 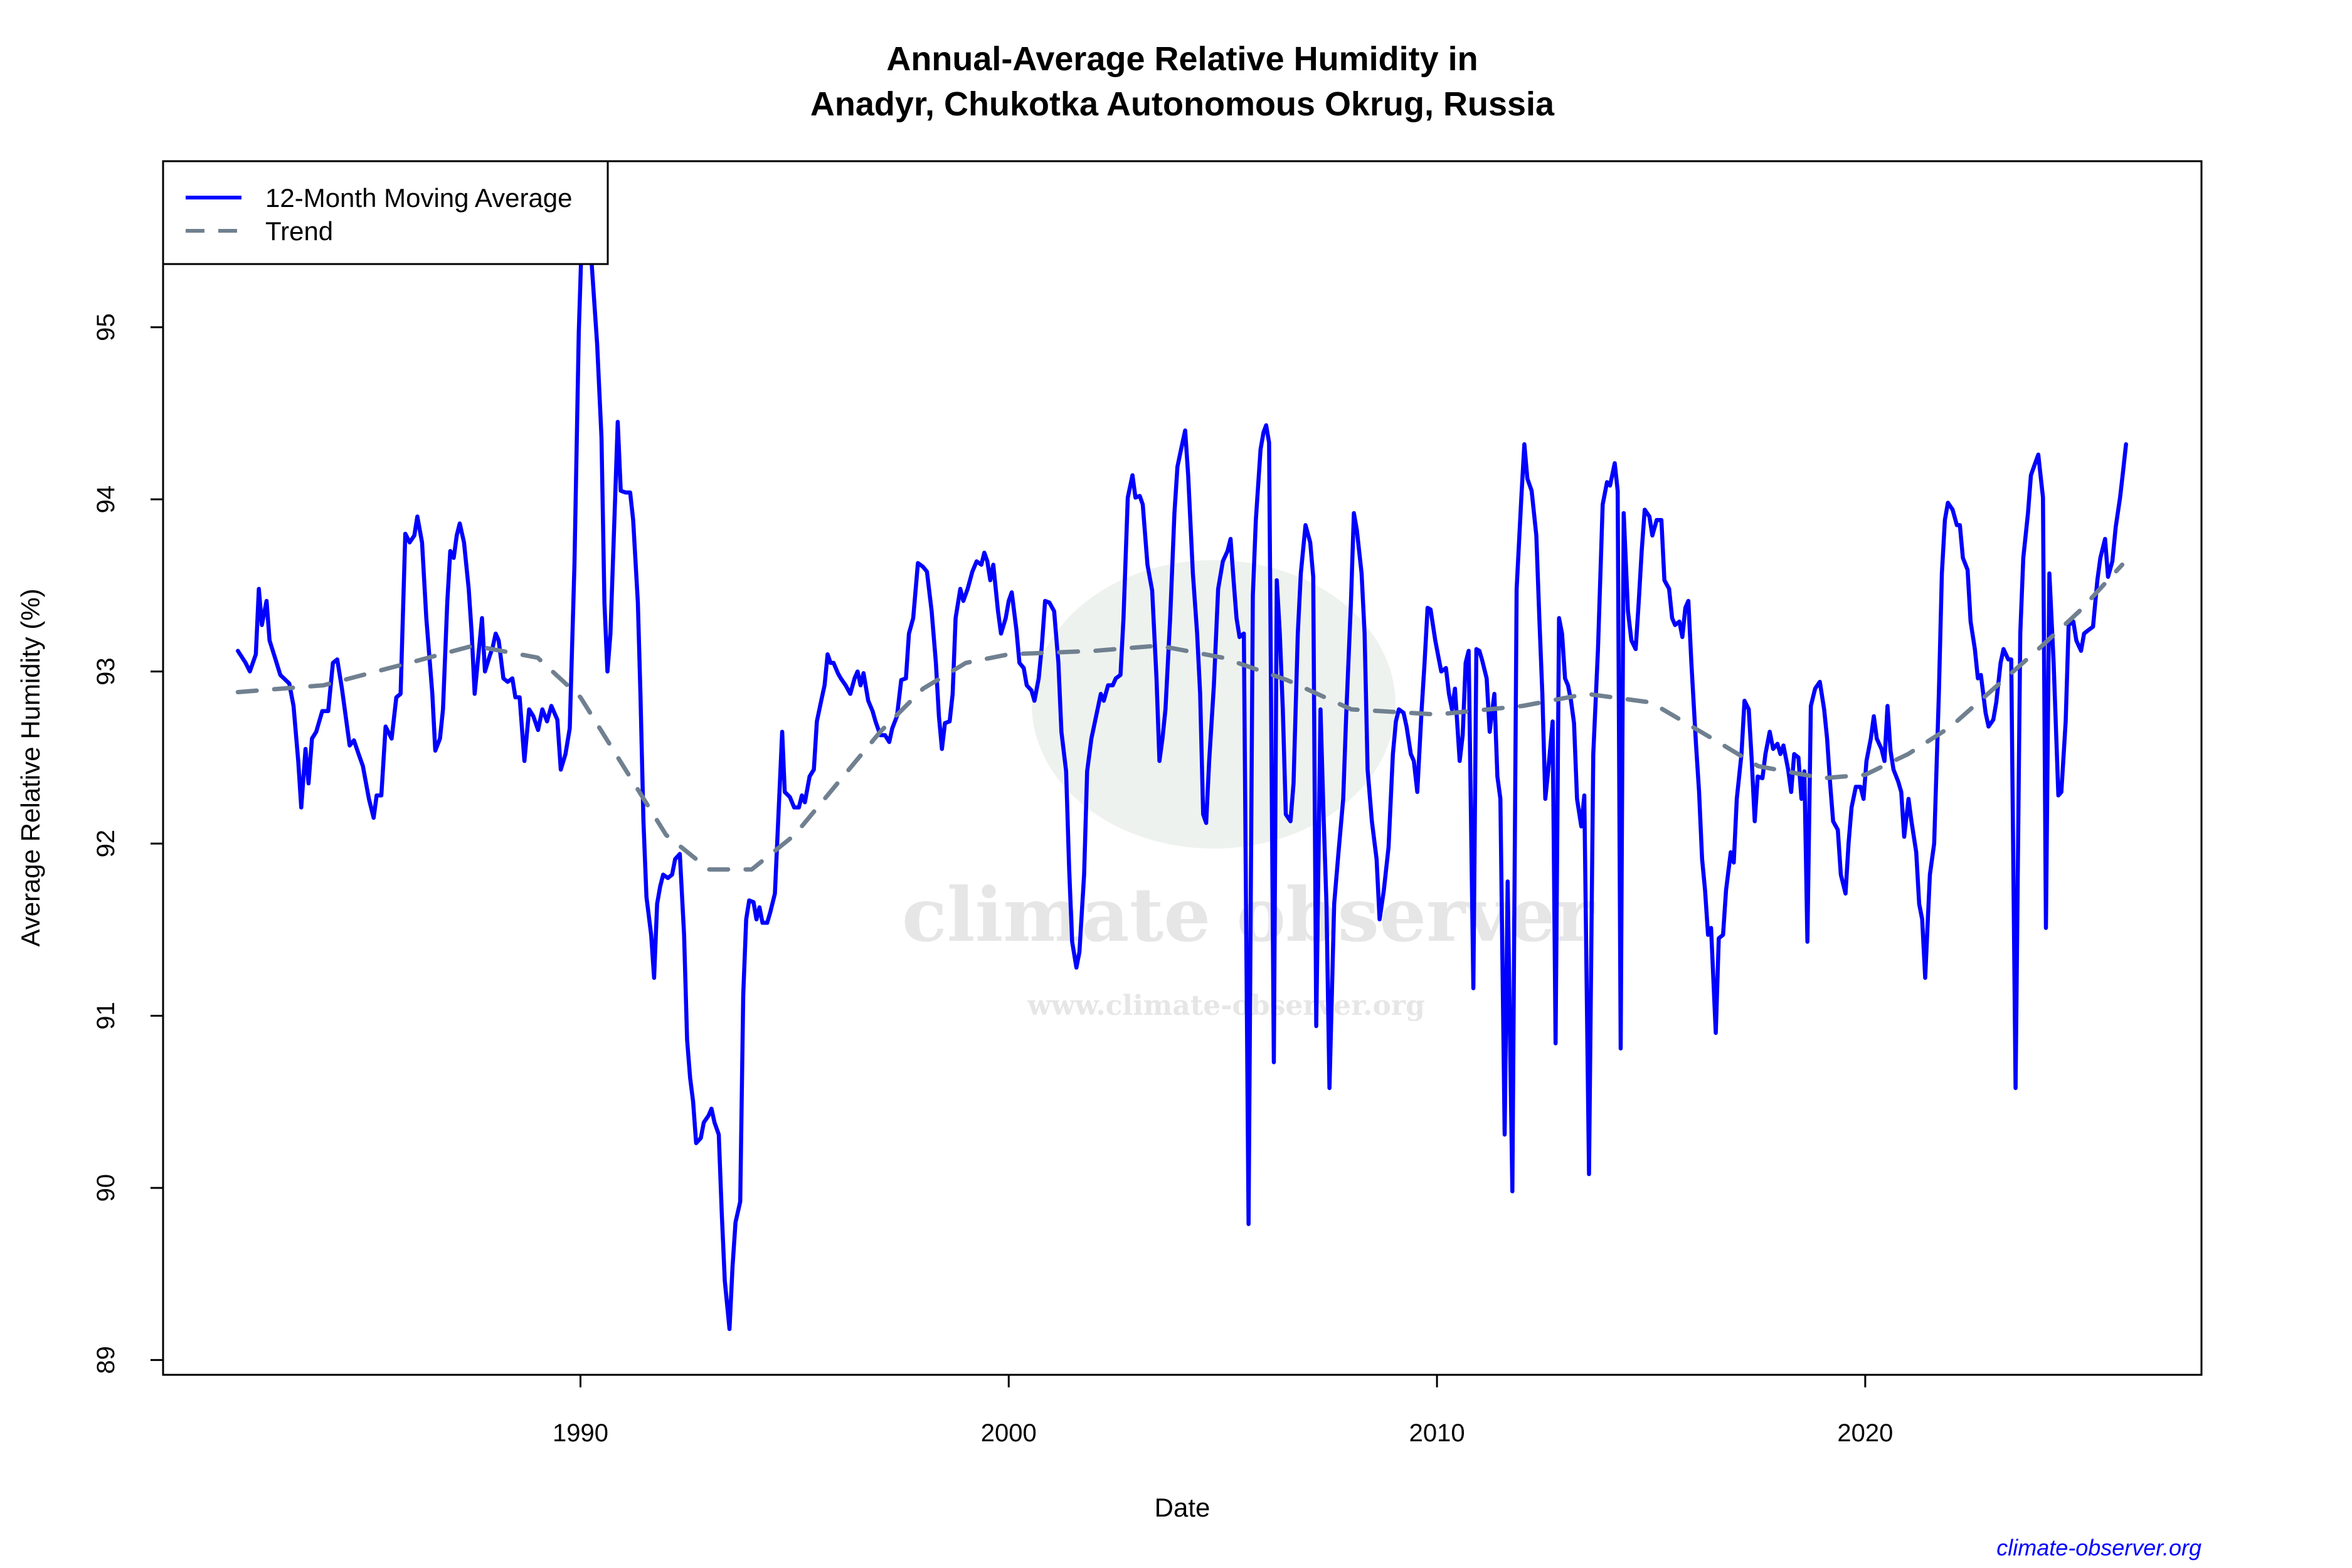 I want to click on x-axis-label: Date, so click(x=1182, y=1507).